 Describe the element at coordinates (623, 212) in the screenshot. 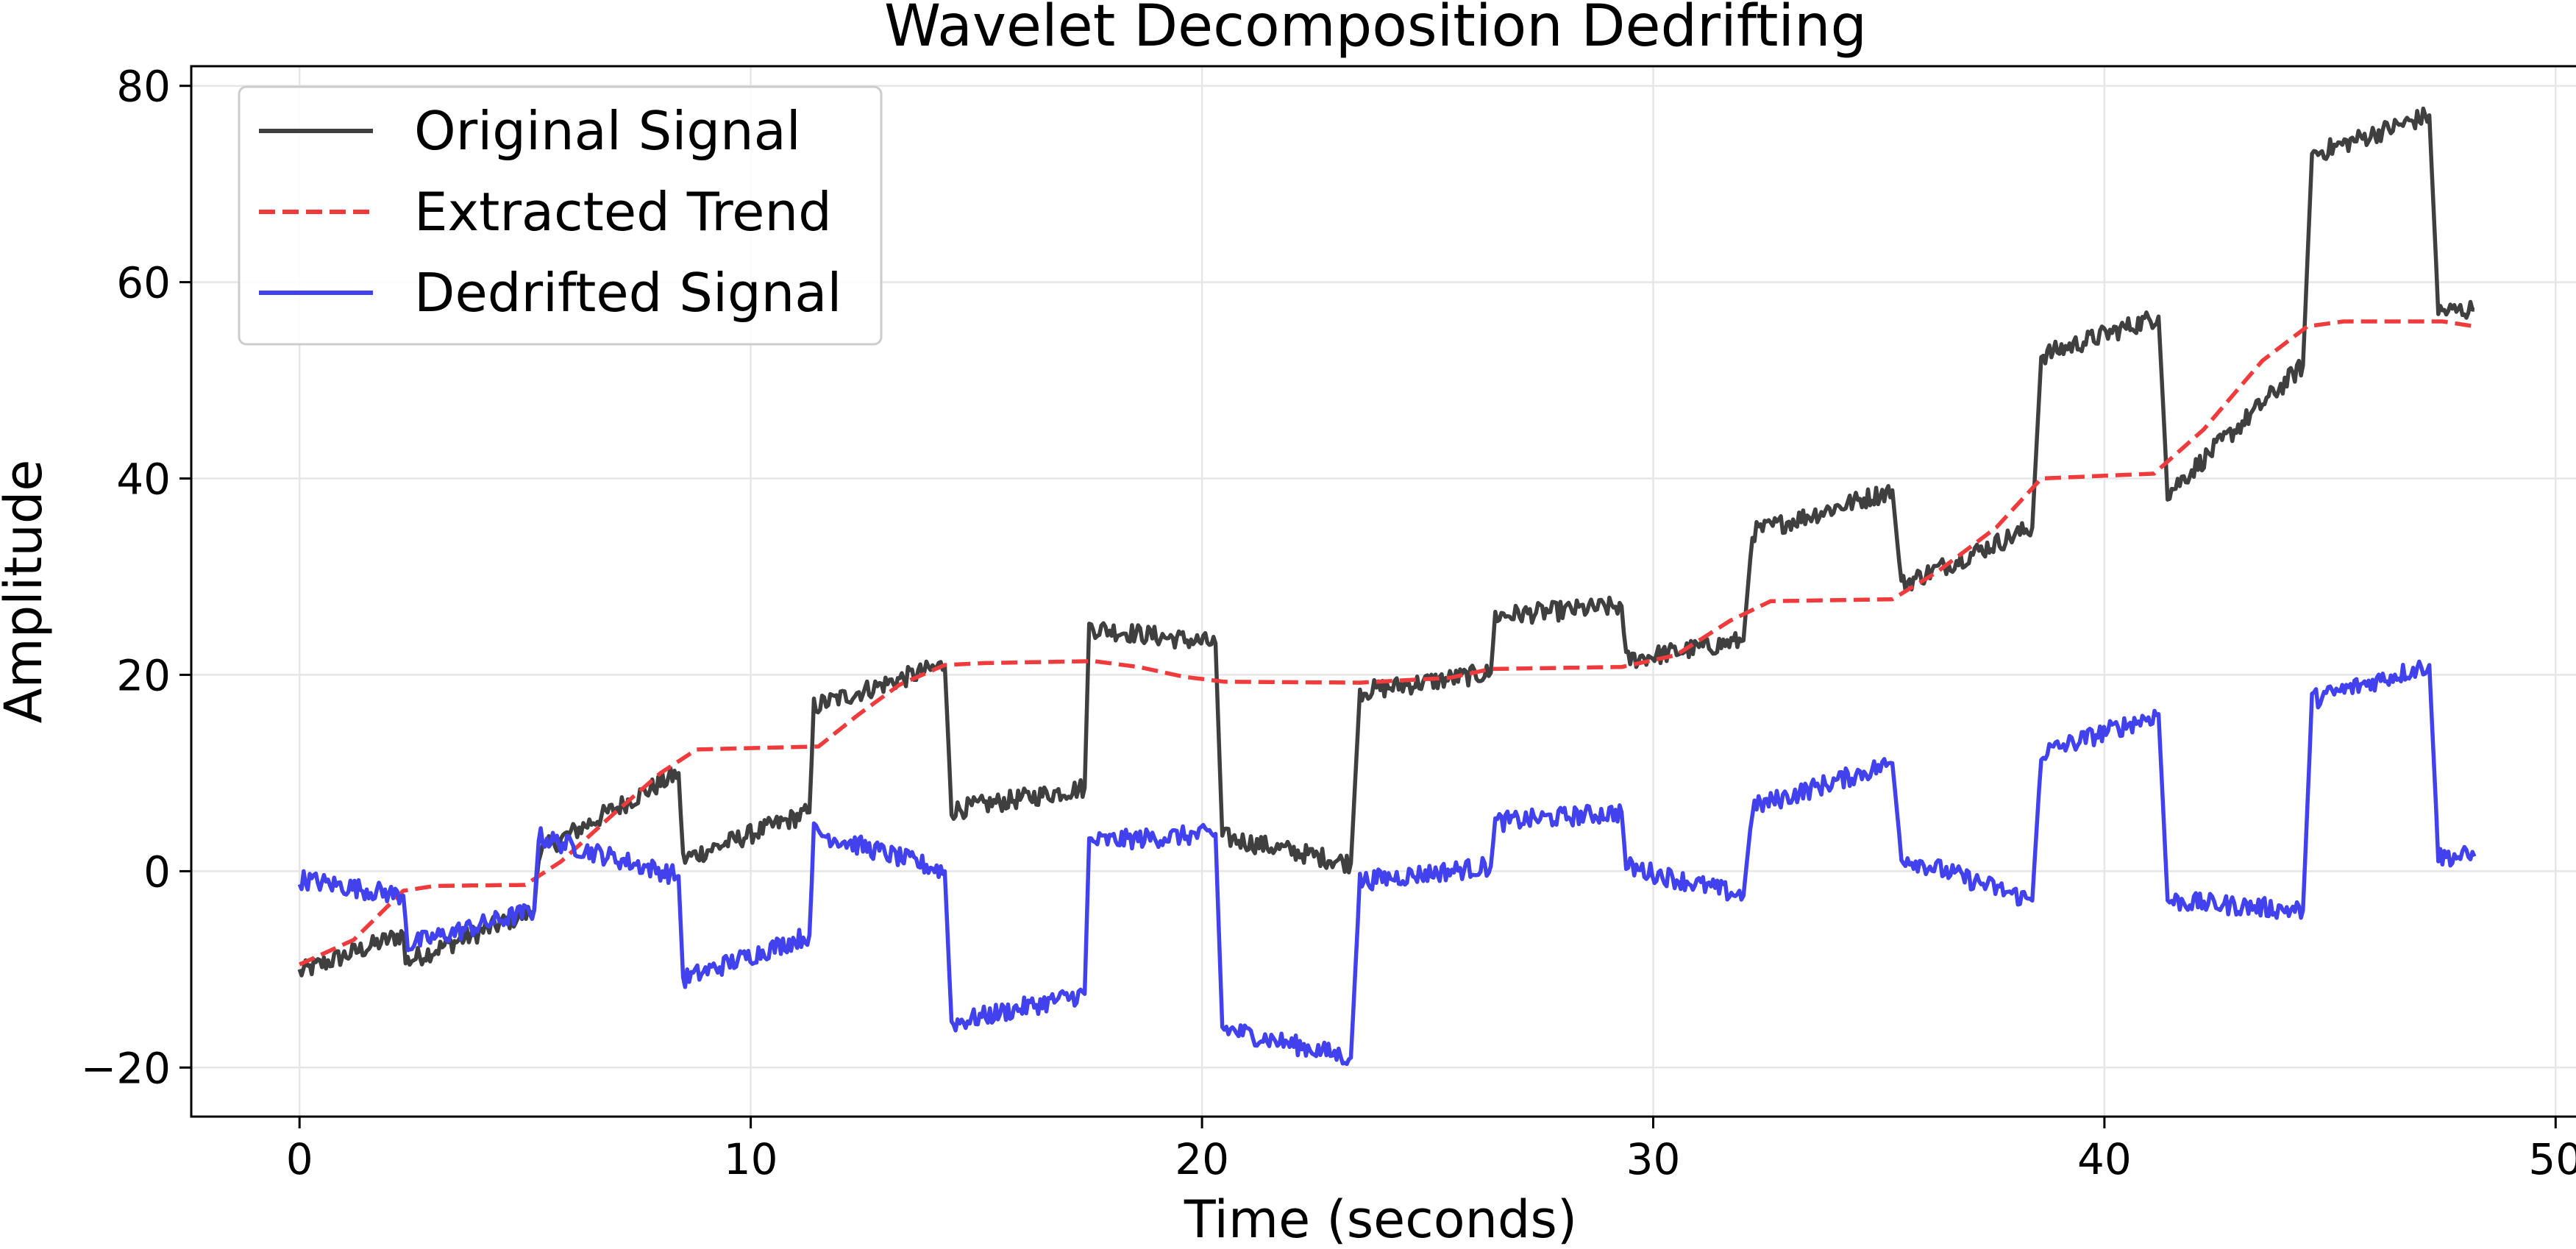

I see `legend-label-trend: Extracted Trend` at that location.